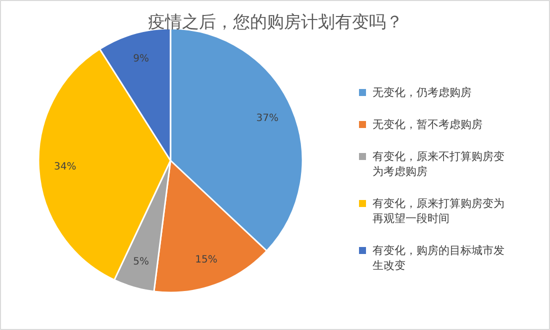 This screenshot has width=550, height=330. Describe the element at coordinates (65, 167) in the screenshot. I see `data-label: 34%` at that location.